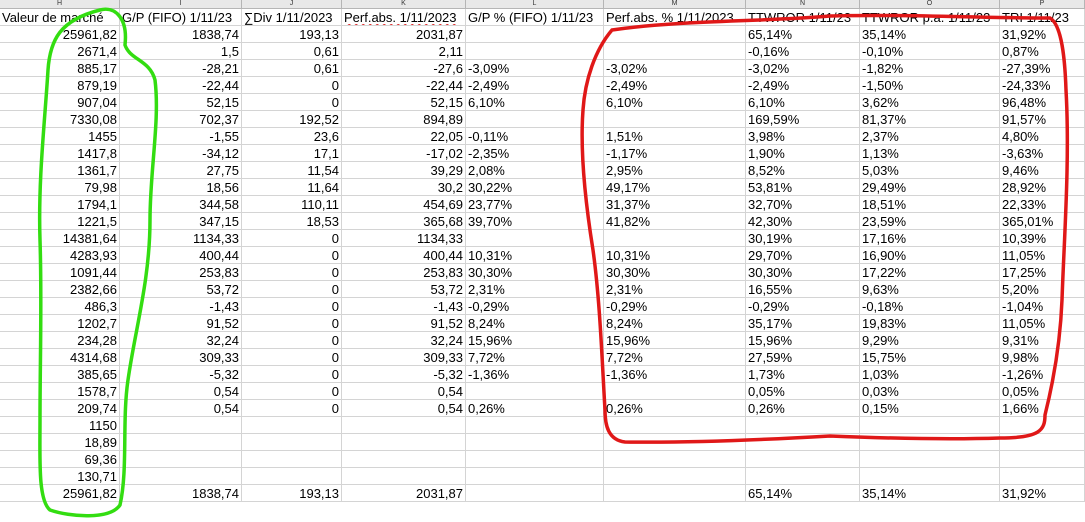 The image size is (1085, 522). Describe the element at coordinates (803, 136) in the screenshot. I see `table-cell: 3,98%` at that location.